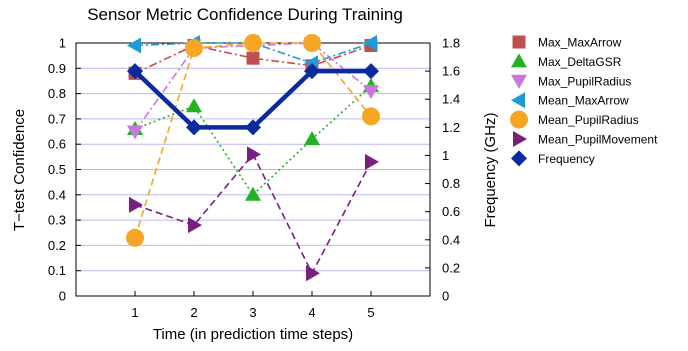 Image resolution: width=688 pixels, height=351 pixels. I want to click on x-tick-label: 5, so click(370, 312).